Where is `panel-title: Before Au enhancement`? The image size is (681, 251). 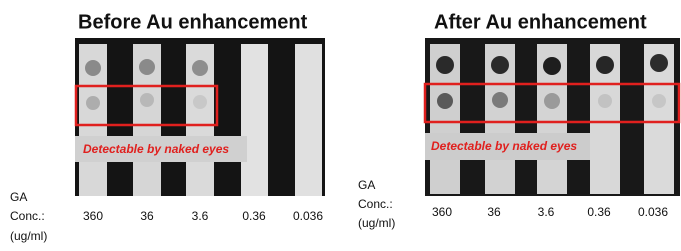 panel-title: Before Au enhancement is located at coordinates (193, 22).